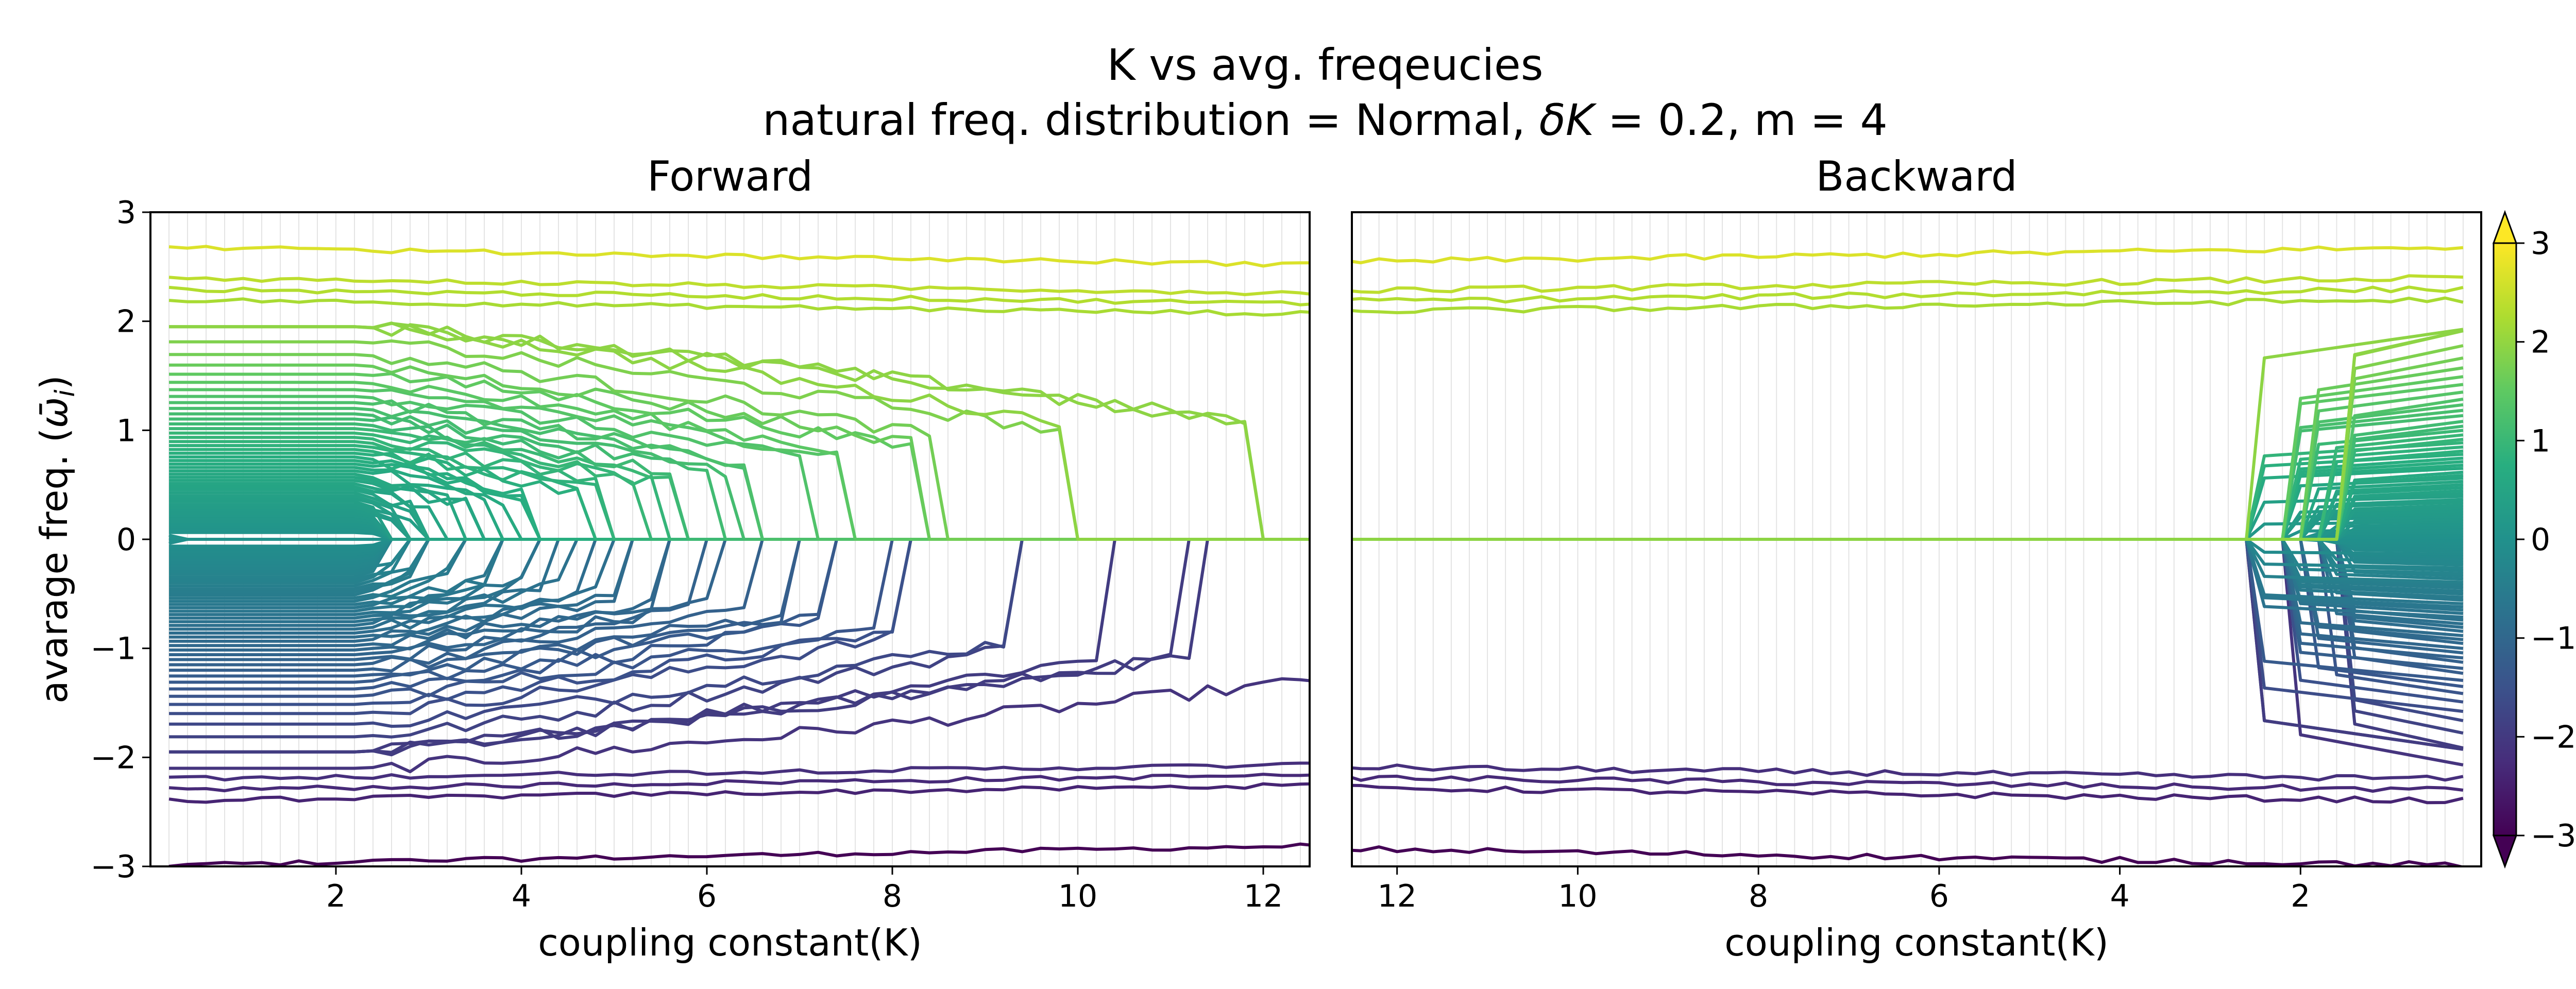  I want to click on backward-xtick-label: 4, so click(2119, 896).